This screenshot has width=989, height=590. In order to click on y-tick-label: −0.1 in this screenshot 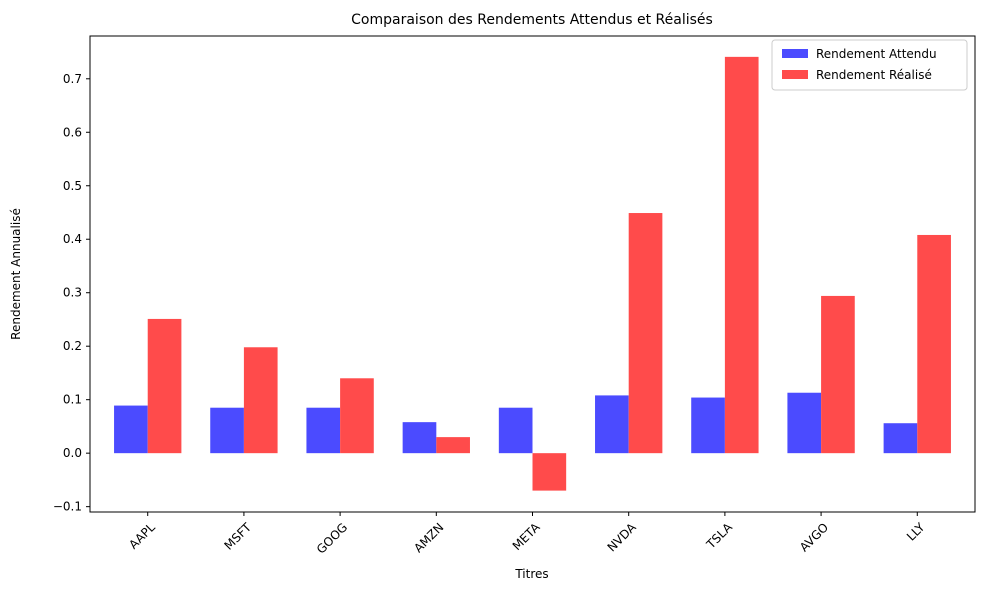, I will do `click(67, 507)`.